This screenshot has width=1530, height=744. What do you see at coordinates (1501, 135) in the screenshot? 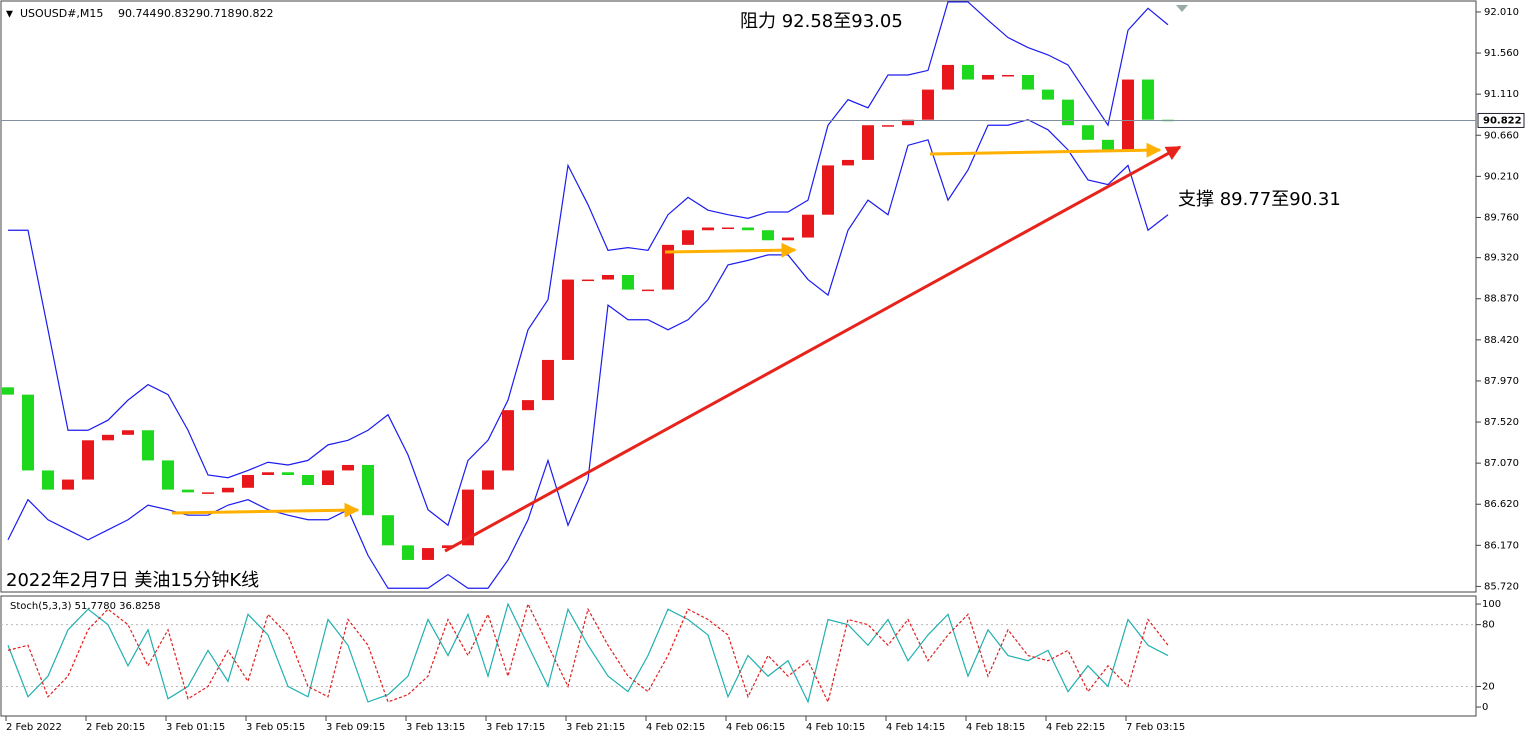
I see `y-tick-label: 90.660` at bounding box center [1501, 135].